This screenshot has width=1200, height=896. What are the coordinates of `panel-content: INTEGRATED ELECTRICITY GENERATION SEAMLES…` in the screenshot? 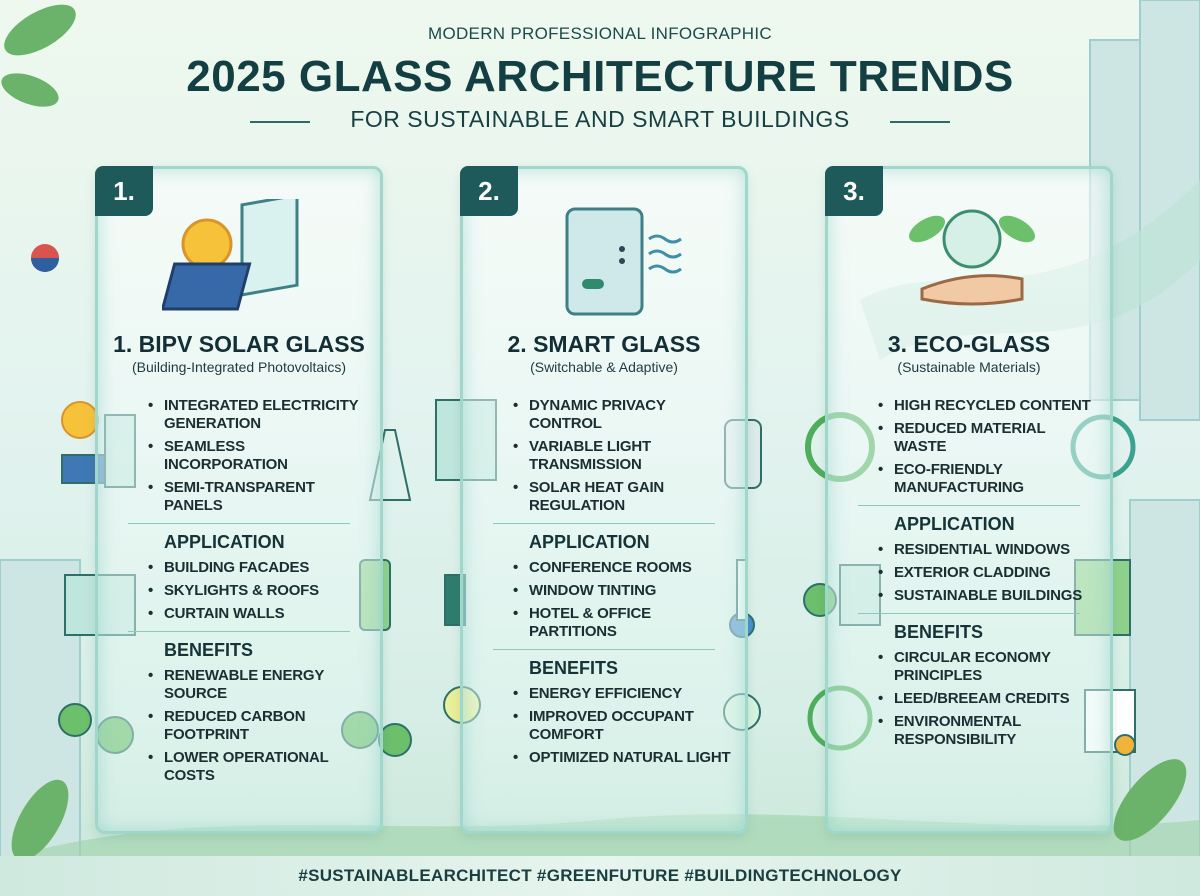 It's located at (249, 593).